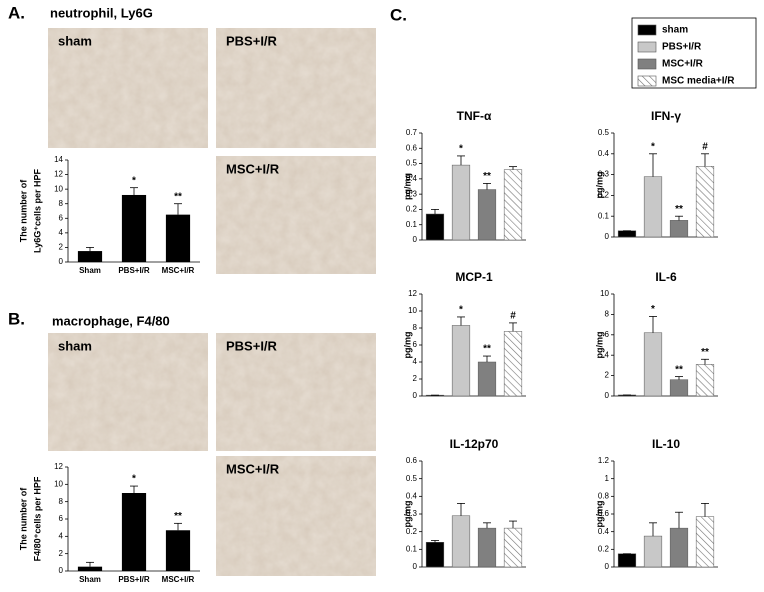  I want to click on y-axis-label: The number of, so click(23, 211).